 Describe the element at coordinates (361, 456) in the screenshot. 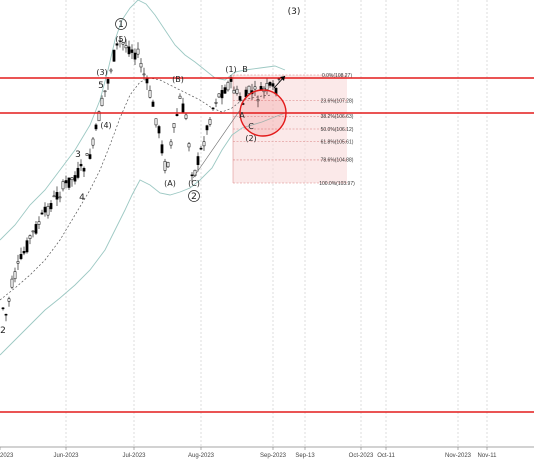

I see `x-tick-label-6: Oct-2023` at that location.